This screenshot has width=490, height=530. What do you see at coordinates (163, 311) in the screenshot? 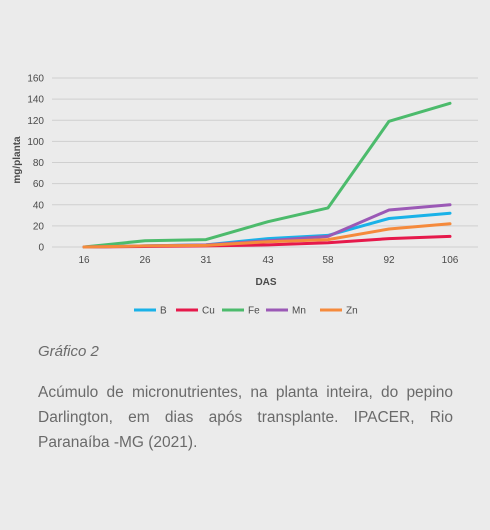
I see `legend-label-b: B` at bounding box center [163, 311].